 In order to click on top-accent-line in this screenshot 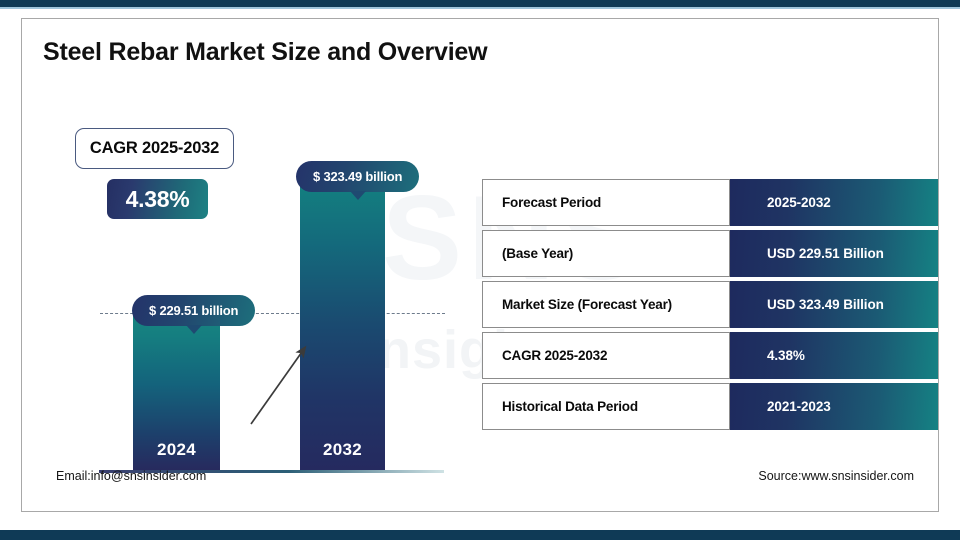, I will do `click(480, 8)`.